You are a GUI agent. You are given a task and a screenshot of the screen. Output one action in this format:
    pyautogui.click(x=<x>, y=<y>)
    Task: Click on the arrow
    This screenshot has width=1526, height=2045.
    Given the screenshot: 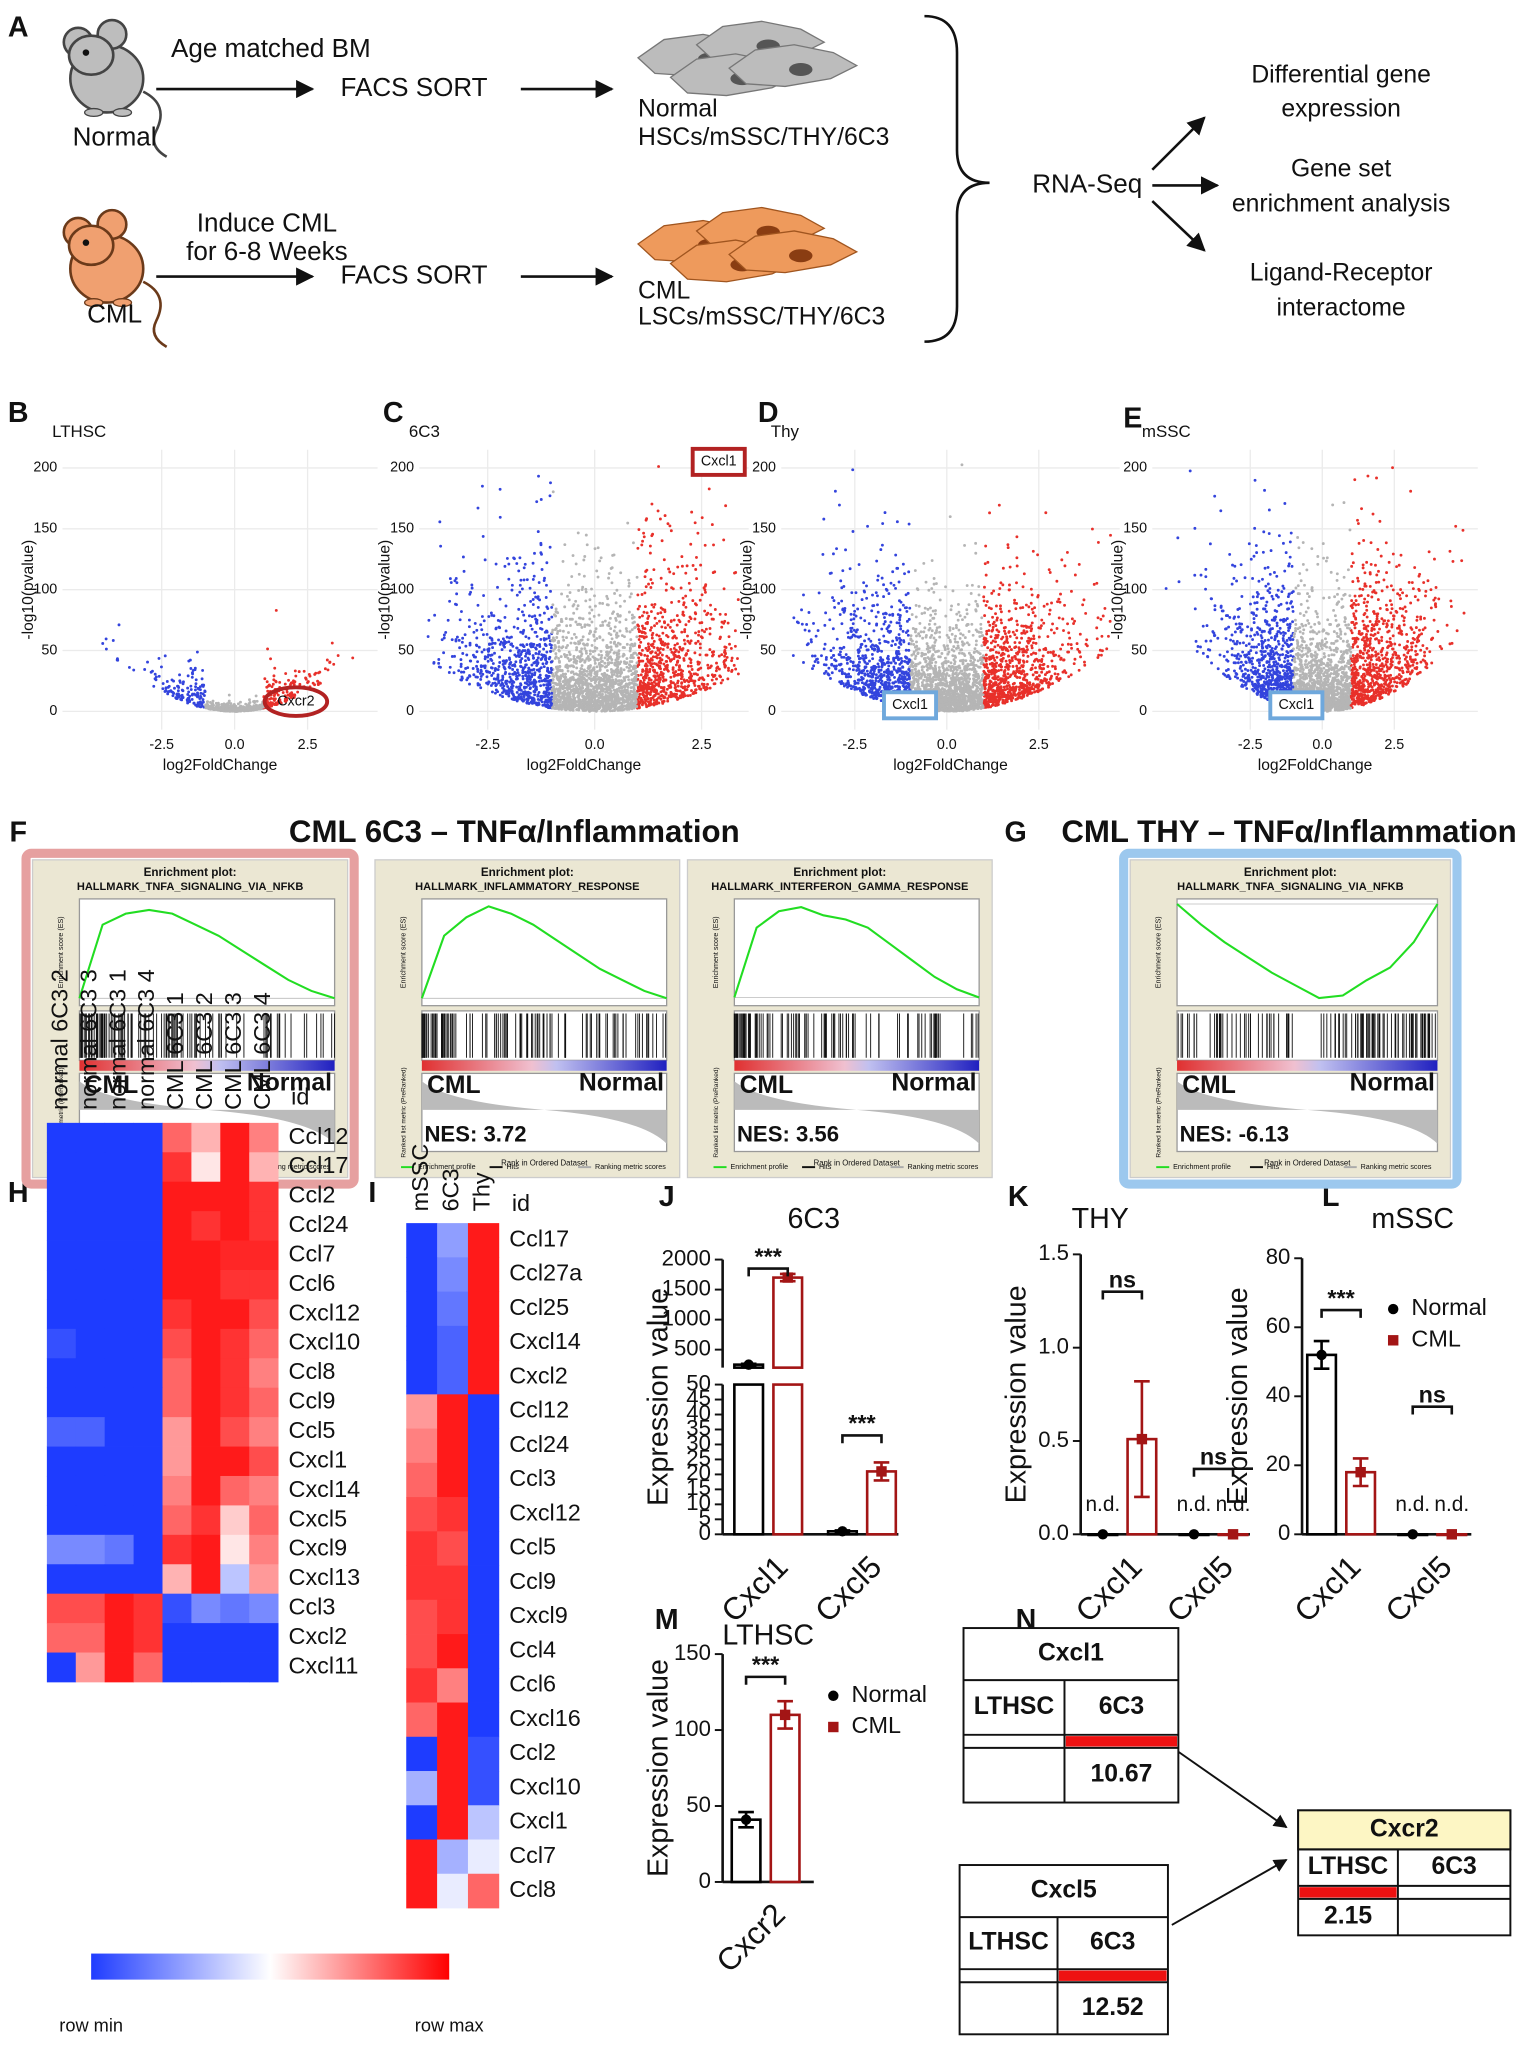 What is the action you would take?
    pyautogui.click(x=1232, y=1790)
    